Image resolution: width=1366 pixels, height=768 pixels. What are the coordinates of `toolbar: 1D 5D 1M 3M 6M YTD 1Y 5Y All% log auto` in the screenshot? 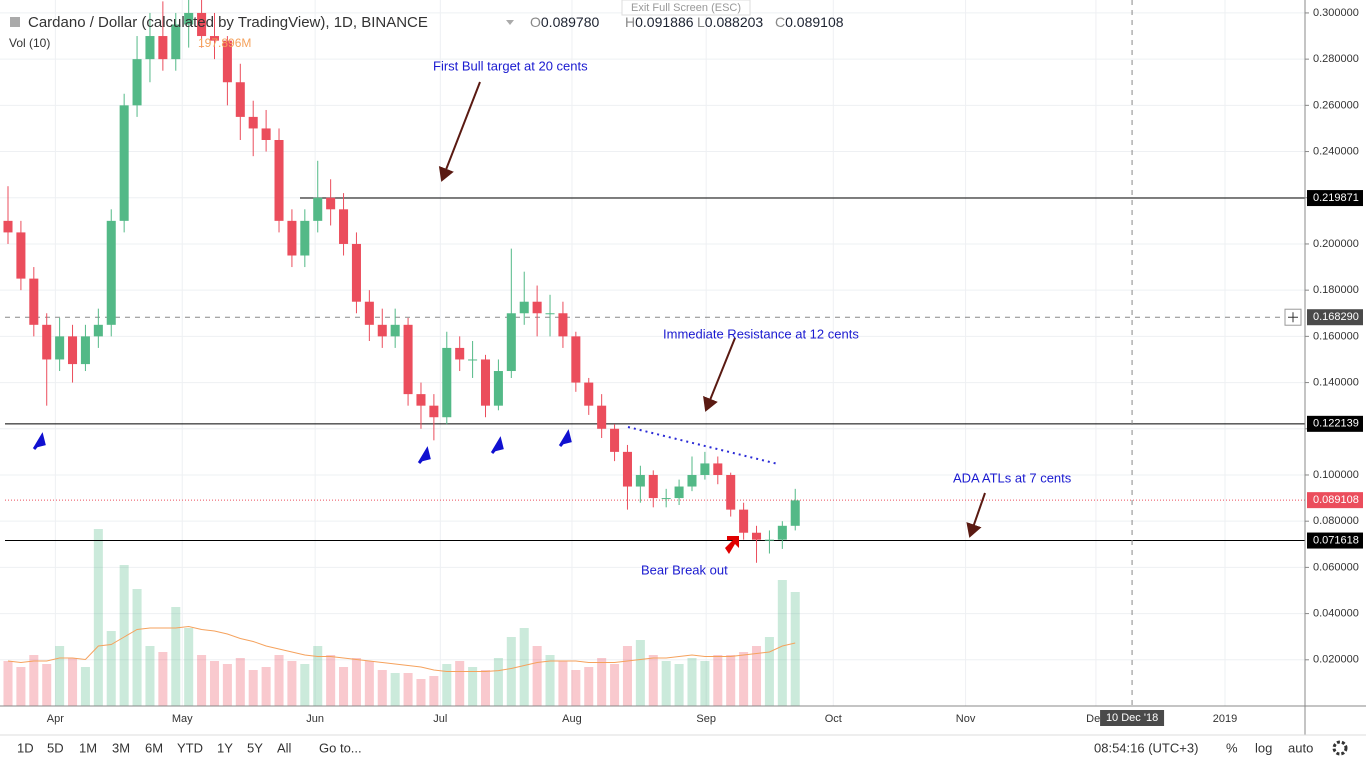 It's located at (665, 747).